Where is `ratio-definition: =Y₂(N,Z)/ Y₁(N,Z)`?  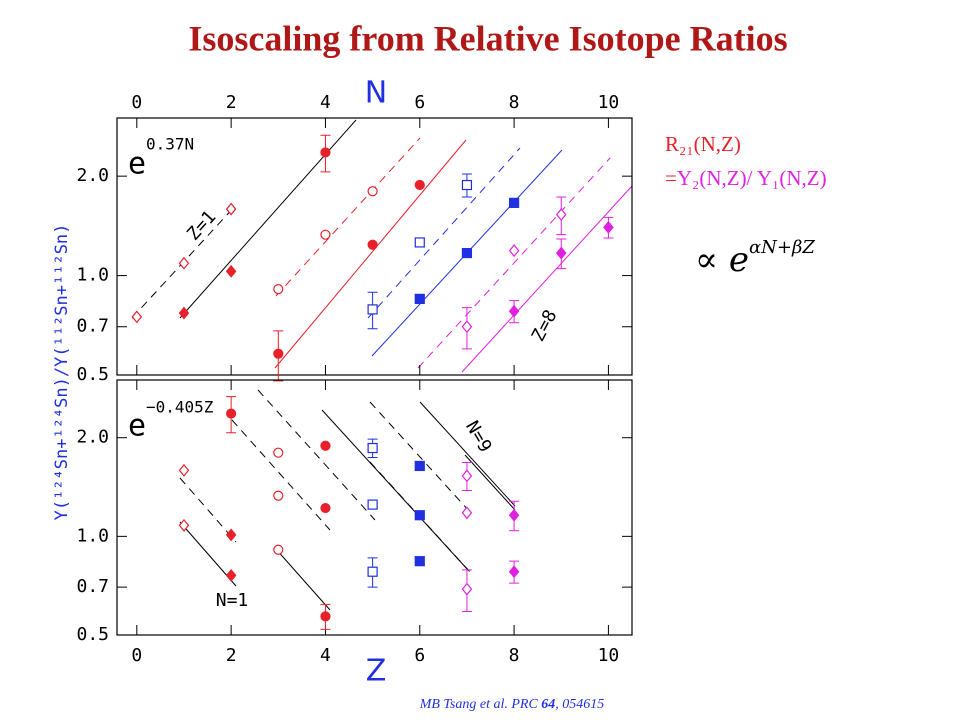
ratio-definition: =Y₂(N,Z)/ Y₁(N,Z) is located at coordinates (746, 178).